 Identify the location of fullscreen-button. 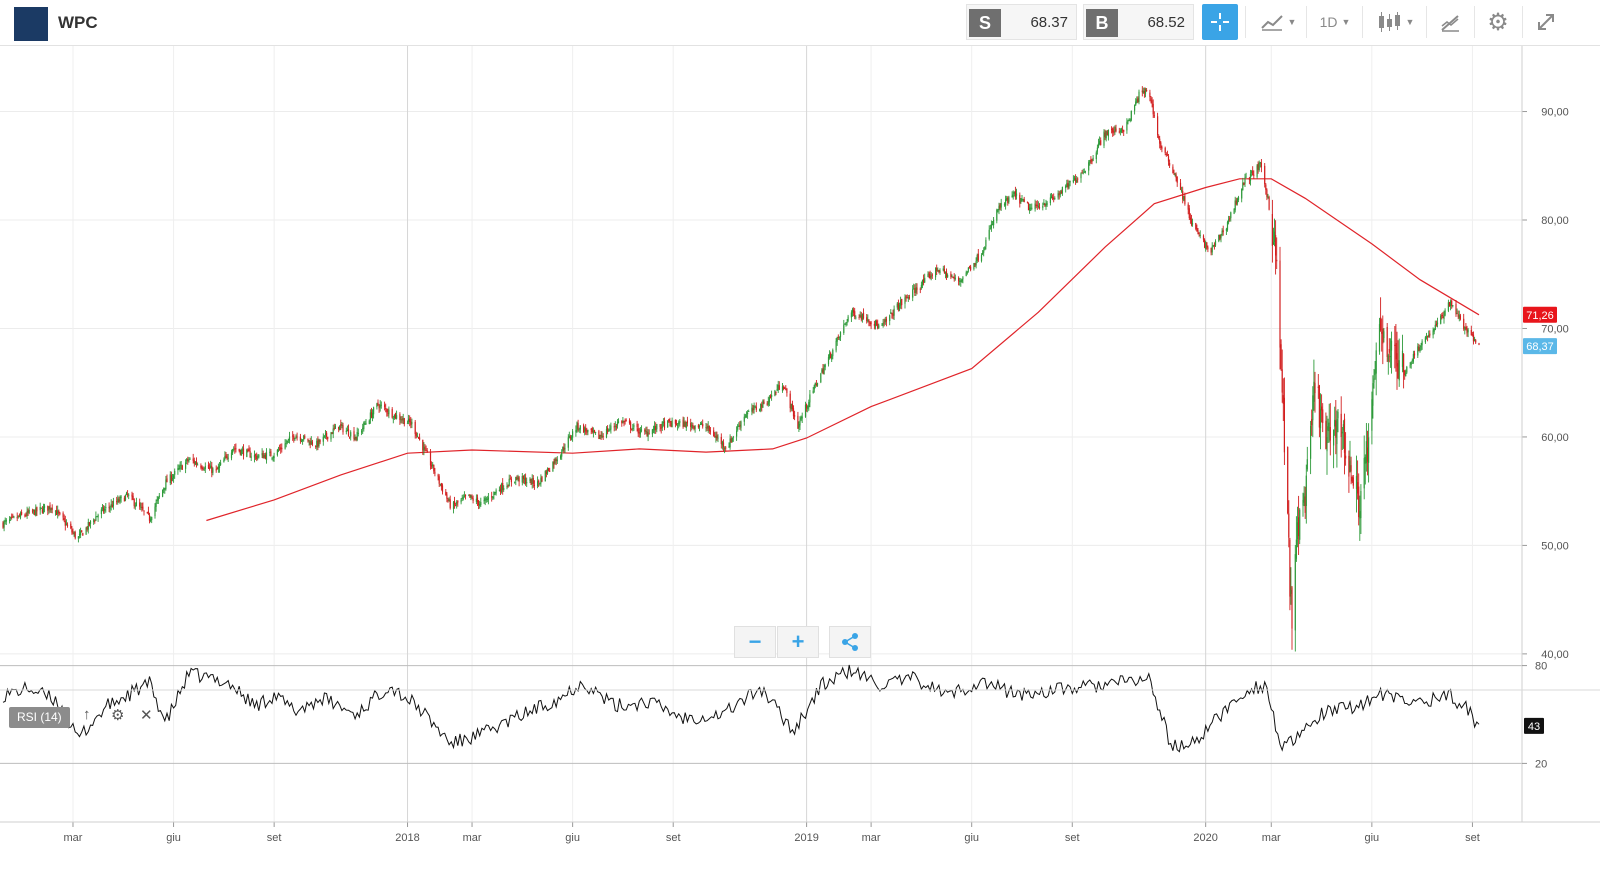
(1546, 22).